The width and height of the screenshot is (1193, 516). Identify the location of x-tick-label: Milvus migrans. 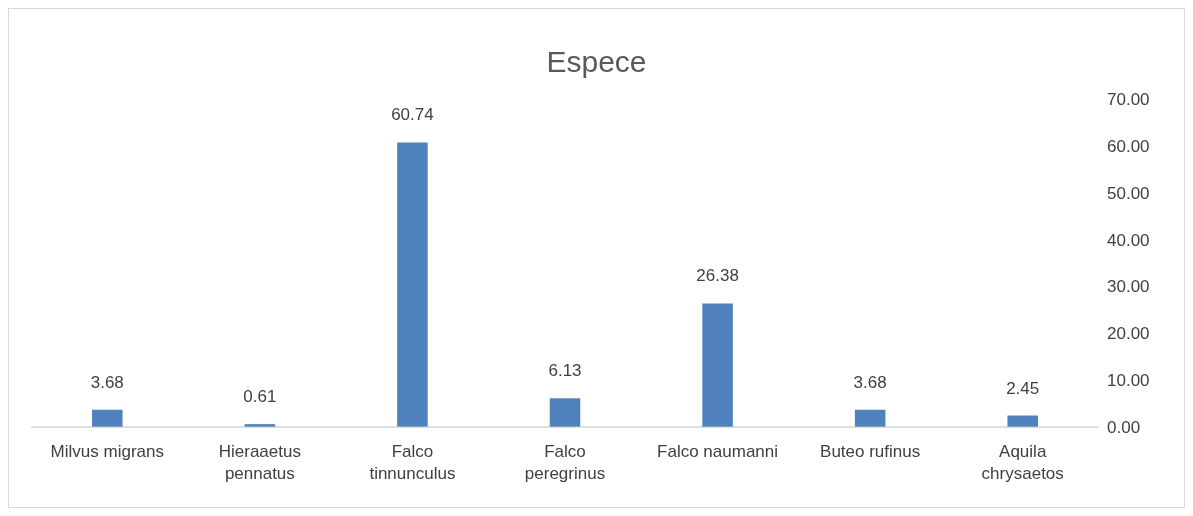
(107, 451).